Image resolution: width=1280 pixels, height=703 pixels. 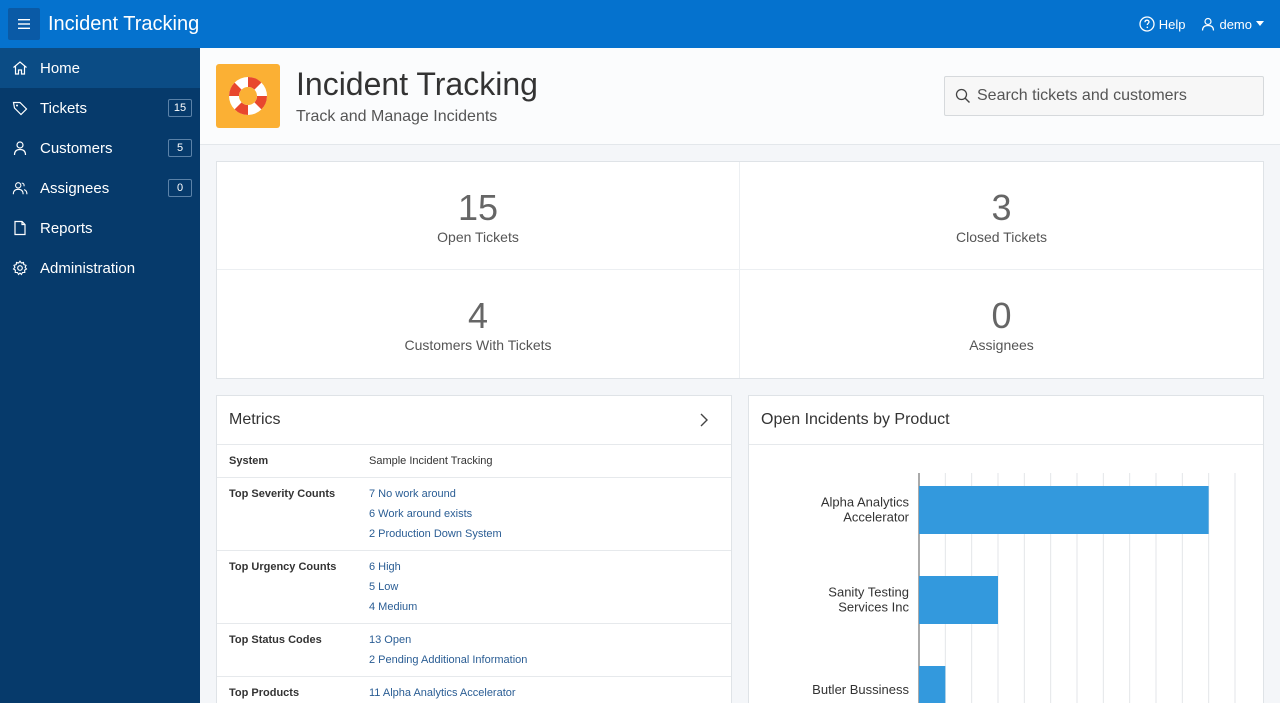 I want to click on users-icon, so click(x=20, y=188).